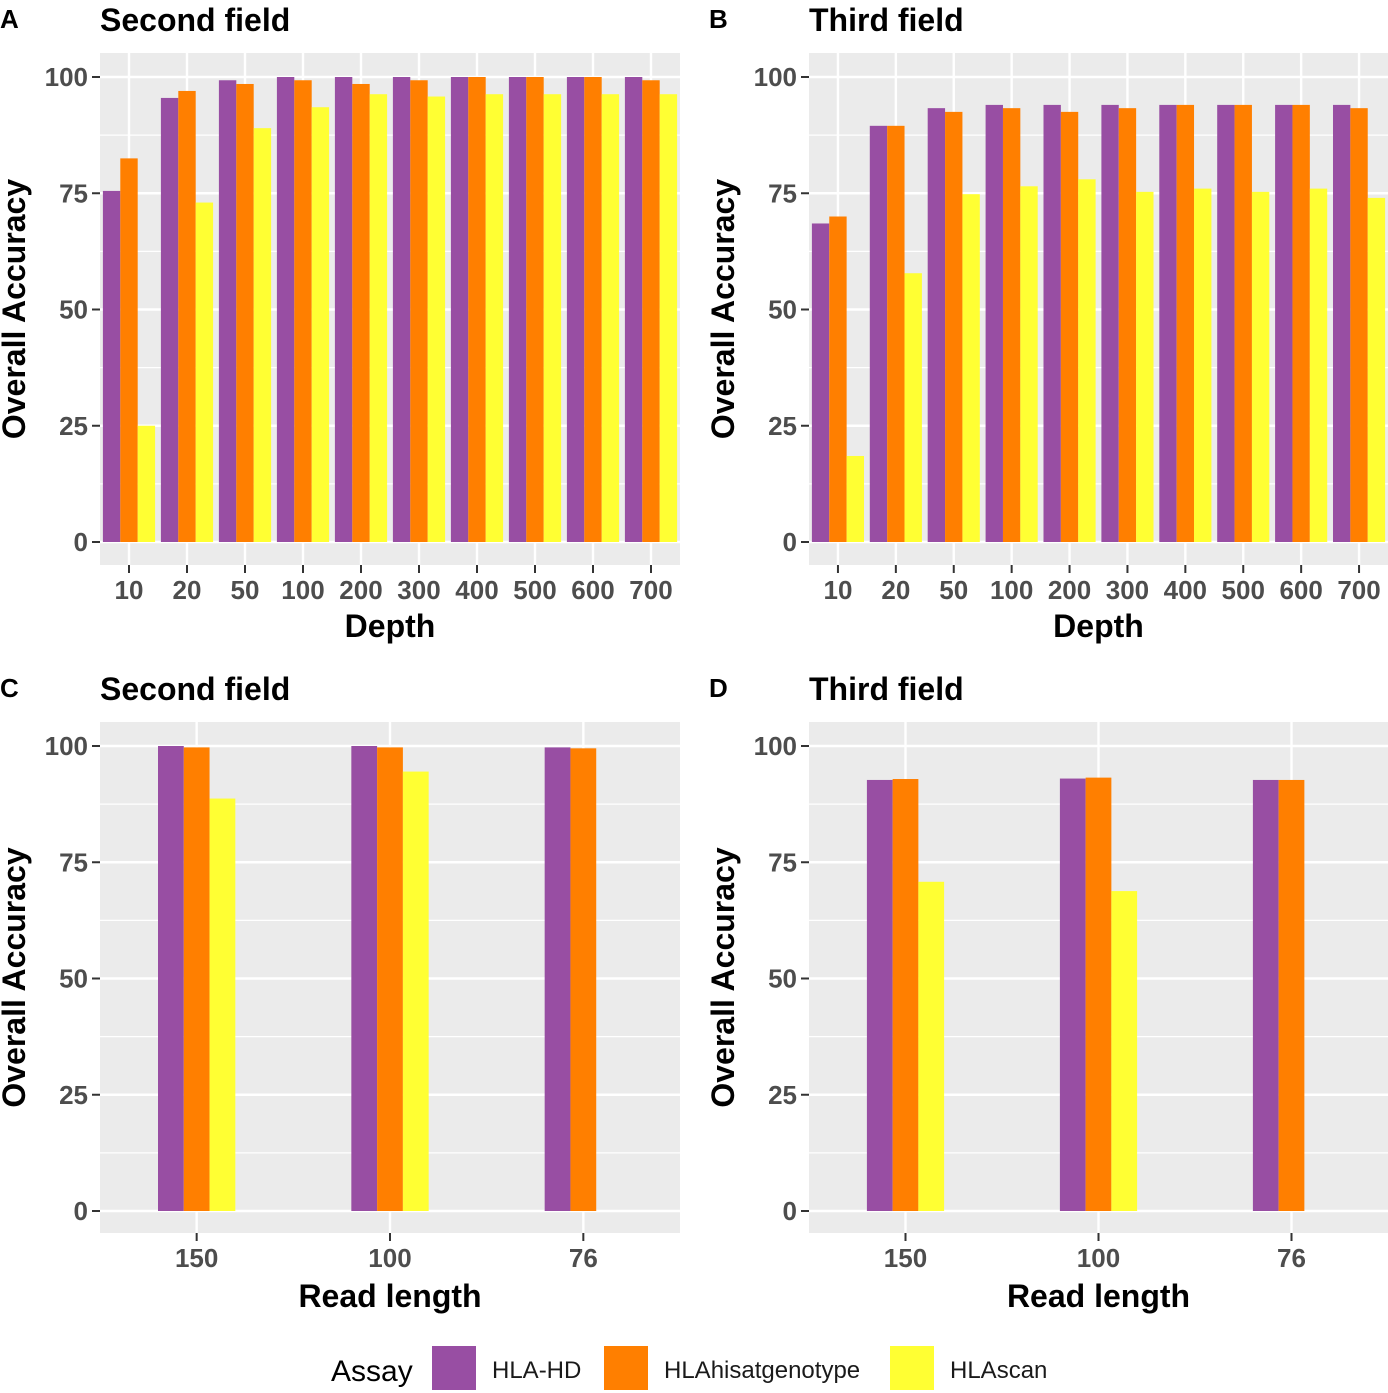  Describe the element at coordinates (195, 20) in the screenshot. I see `panel-title: Second field` at that location.